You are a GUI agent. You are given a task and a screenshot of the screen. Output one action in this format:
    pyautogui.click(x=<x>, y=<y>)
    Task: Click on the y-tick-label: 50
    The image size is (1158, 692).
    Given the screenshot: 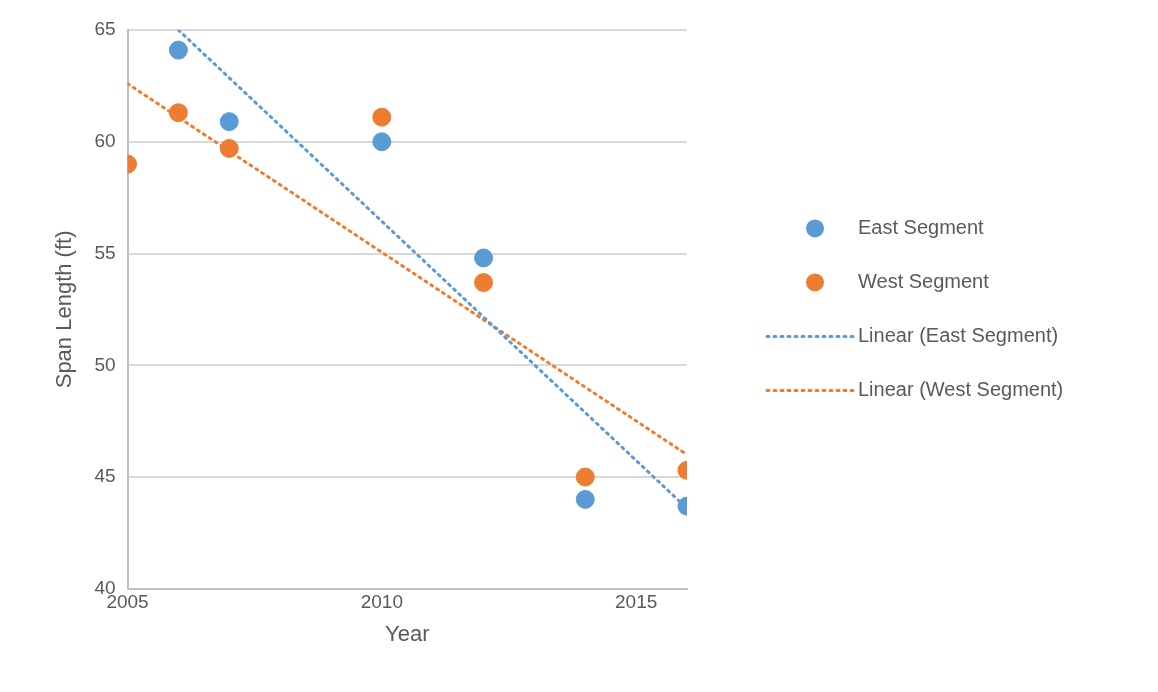 What is the action you would take?
    pyautogui.click(x=105, y=364)
    